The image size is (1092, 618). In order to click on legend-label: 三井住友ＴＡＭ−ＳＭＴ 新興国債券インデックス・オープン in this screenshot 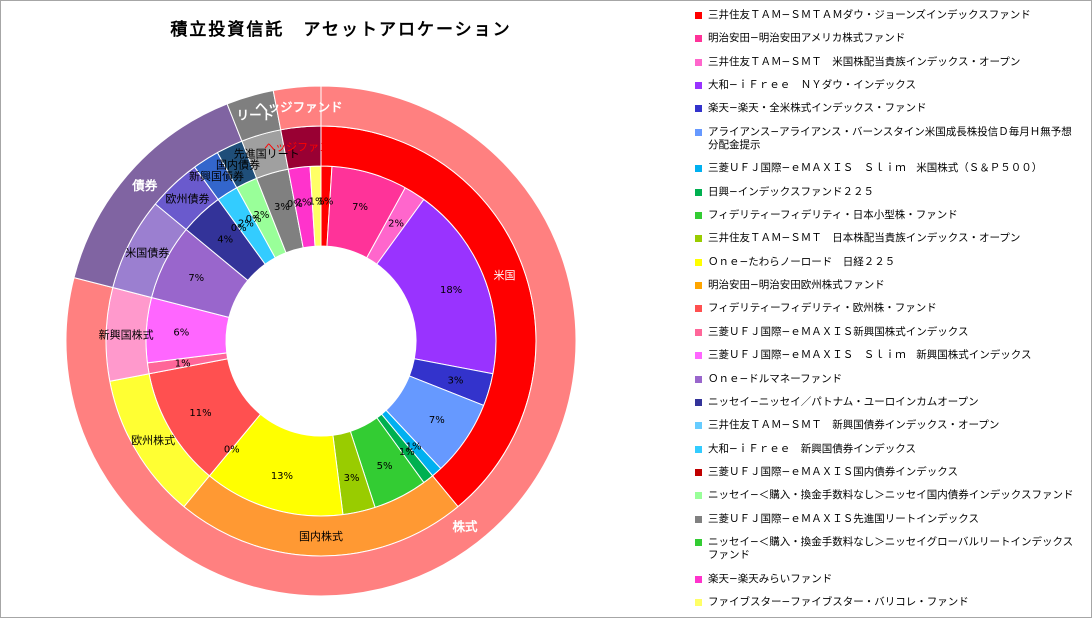, I will do `click(854, 425)`.